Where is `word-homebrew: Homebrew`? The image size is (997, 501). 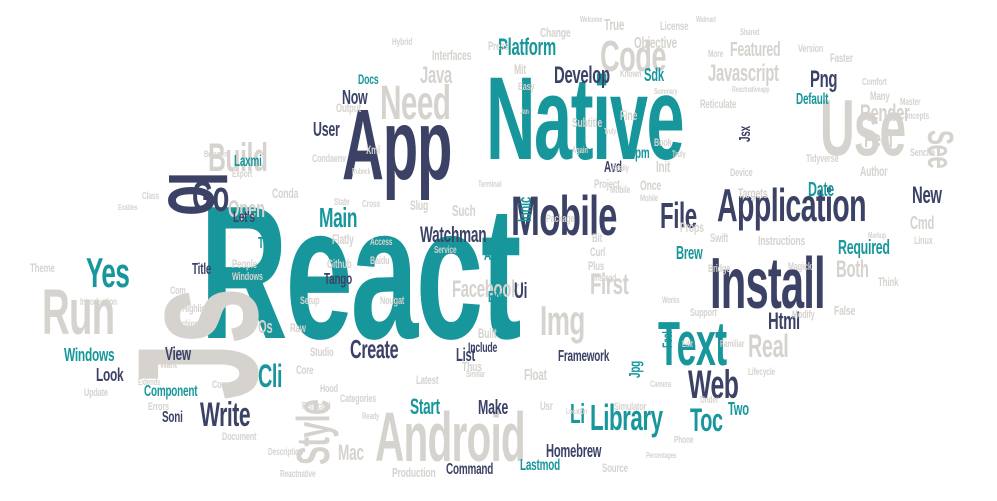 word-homebrew: Homebrew is located at coordinates (574, 451).